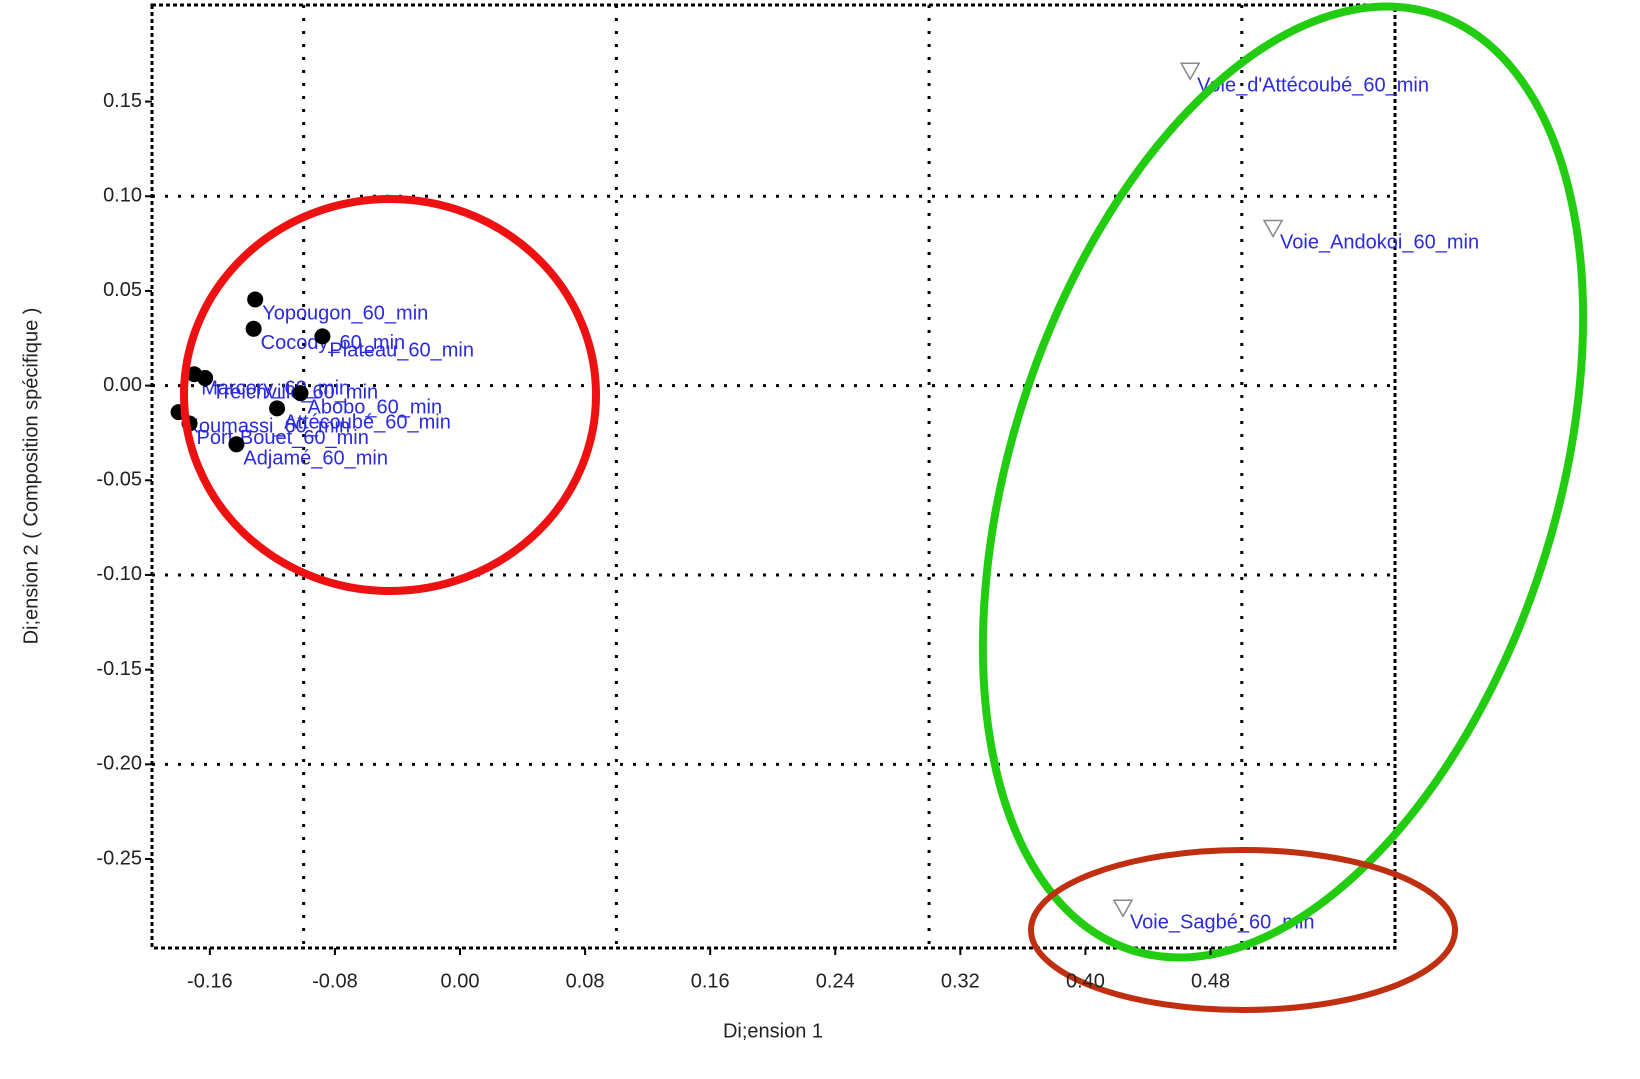 Image resolution: width=1640 pixels, height=1079 pixels. I want to click on x-tick-label: 0.24, so click(835, 981).